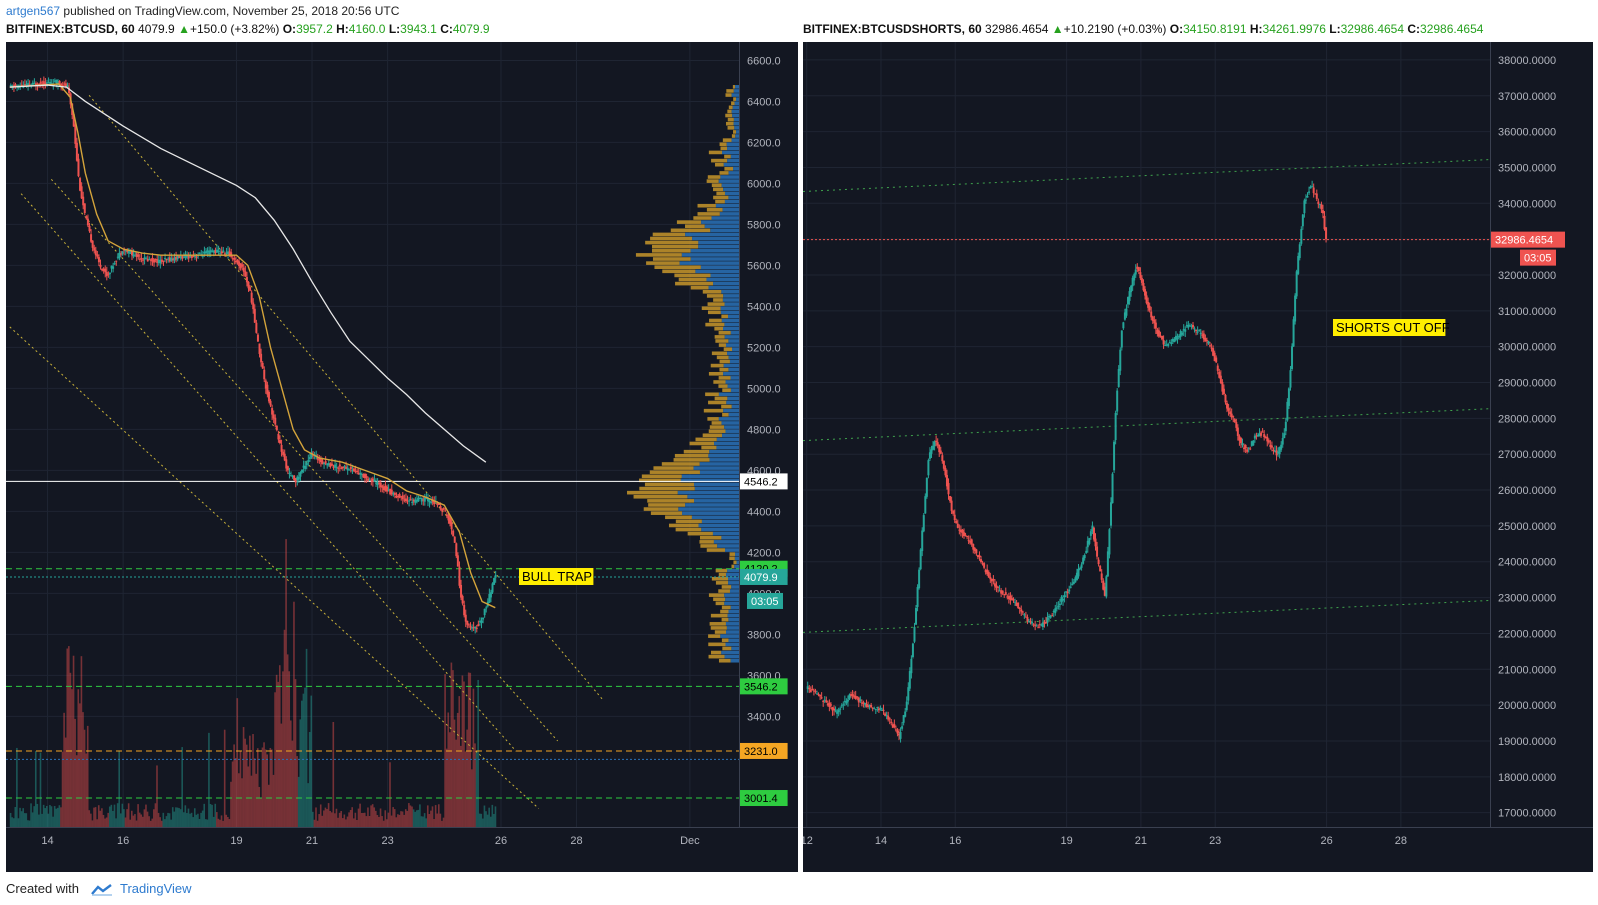  I want to click on right-o-label: O:, so click(1176, 29).